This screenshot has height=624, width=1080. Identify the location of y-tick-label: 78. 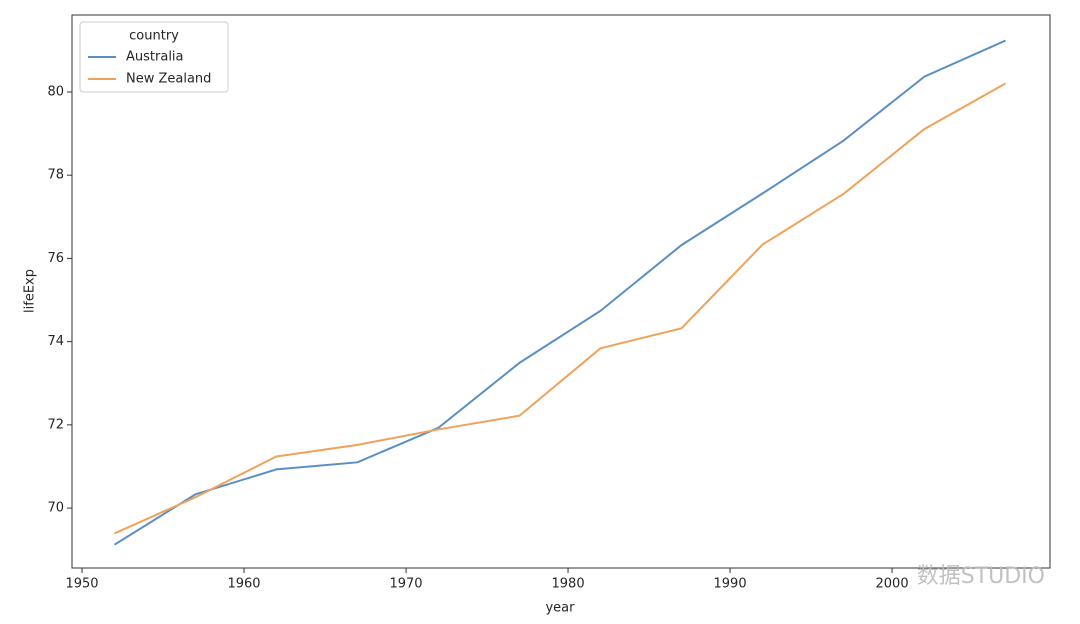
(55, 175).